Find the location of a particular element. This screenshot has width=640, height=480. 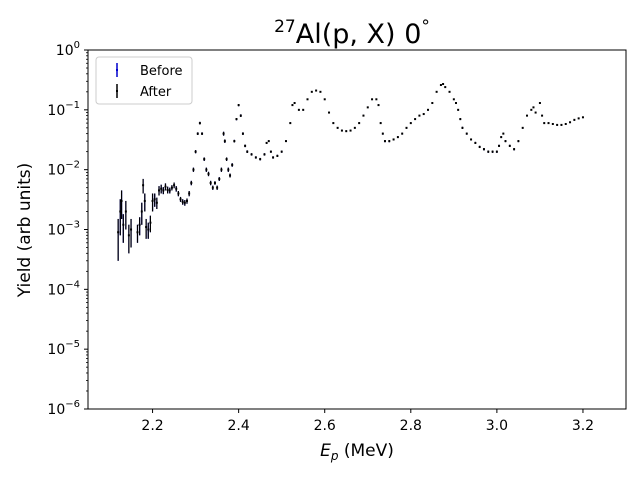

x-tick-group: 2.2 2.4 2.6 2.8 3.0 3.2 is located at coordinates (367, 421).